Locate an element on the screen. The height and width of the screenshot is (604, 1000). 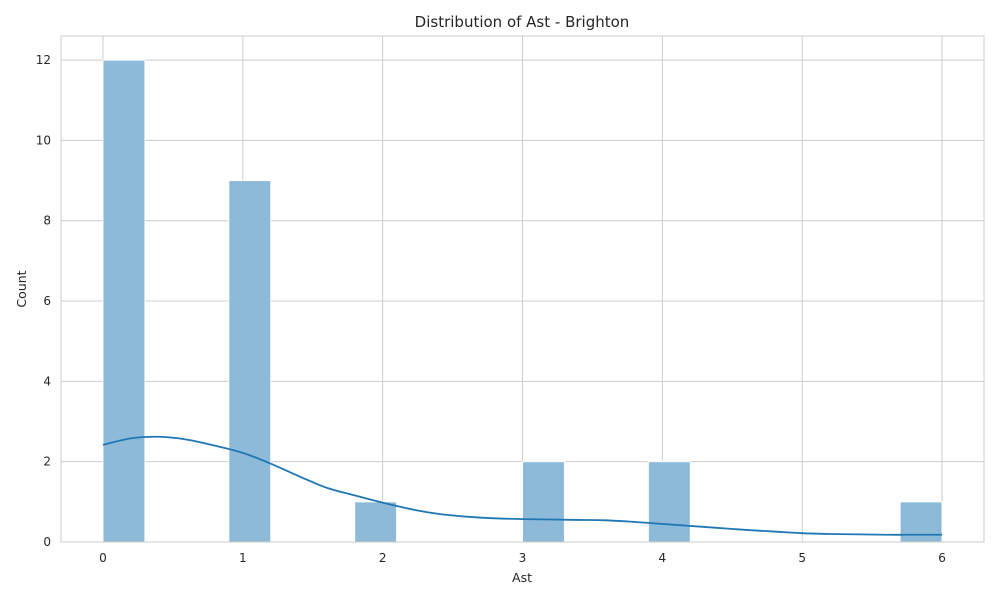
y-tick-label: 0 is located at coordinates (47, 542).